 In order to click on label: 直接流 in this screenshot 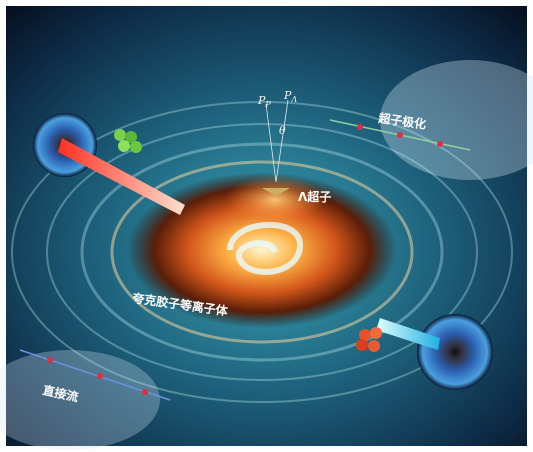, I will do `click(60, 393)`.